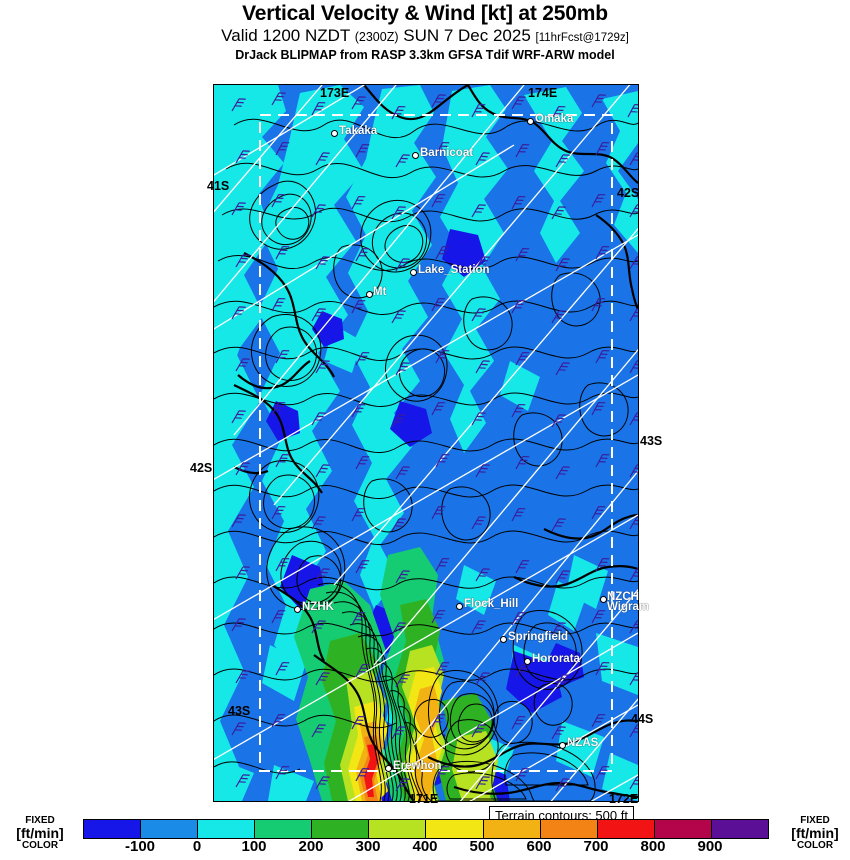  I want to click on colorbar, so click(426, 829).